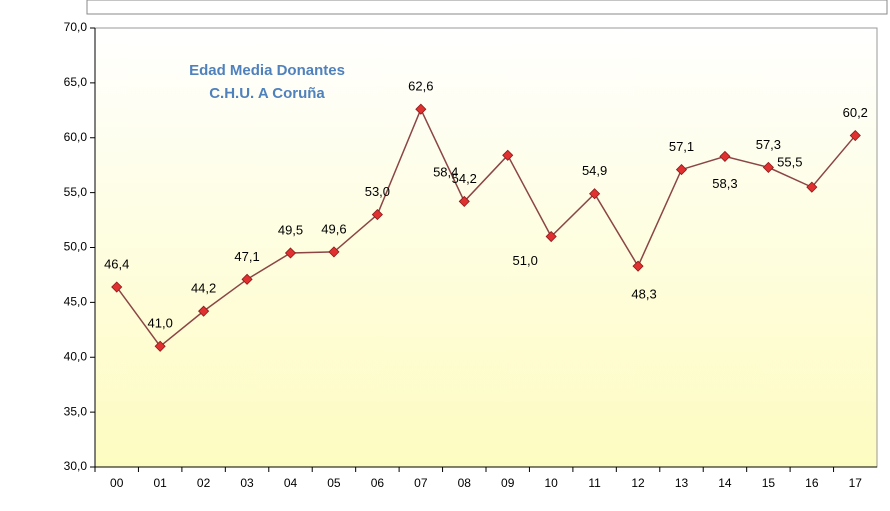 This screenshot has width=890, height=511. I want to click on data-label: 54,9, so click(594, 170).